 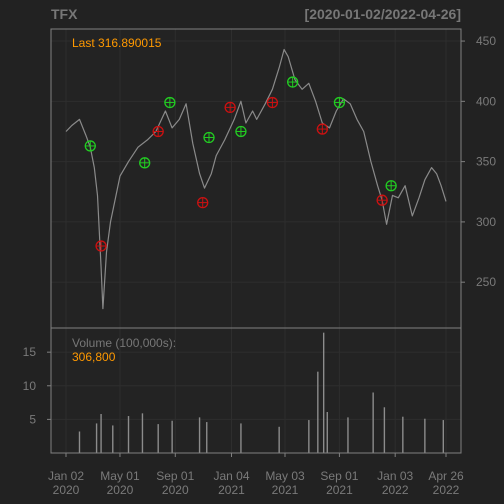 I want to click on volume-last-value: 306,800, so click(x=94, y=357).